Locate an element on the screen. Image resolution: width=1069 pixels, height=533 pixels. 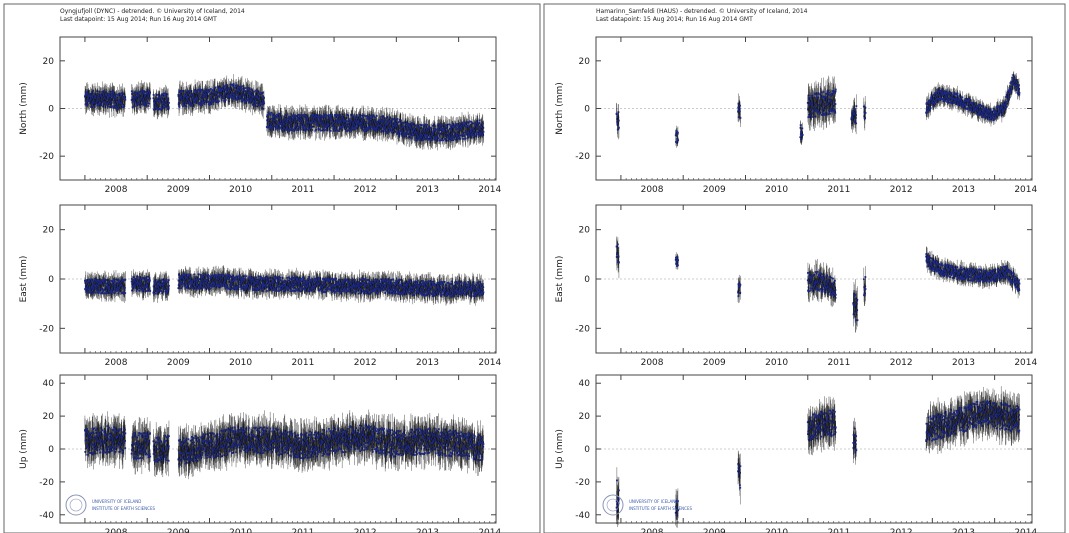
y-axis-label: North (mm) is located at coordinates (24, 108).